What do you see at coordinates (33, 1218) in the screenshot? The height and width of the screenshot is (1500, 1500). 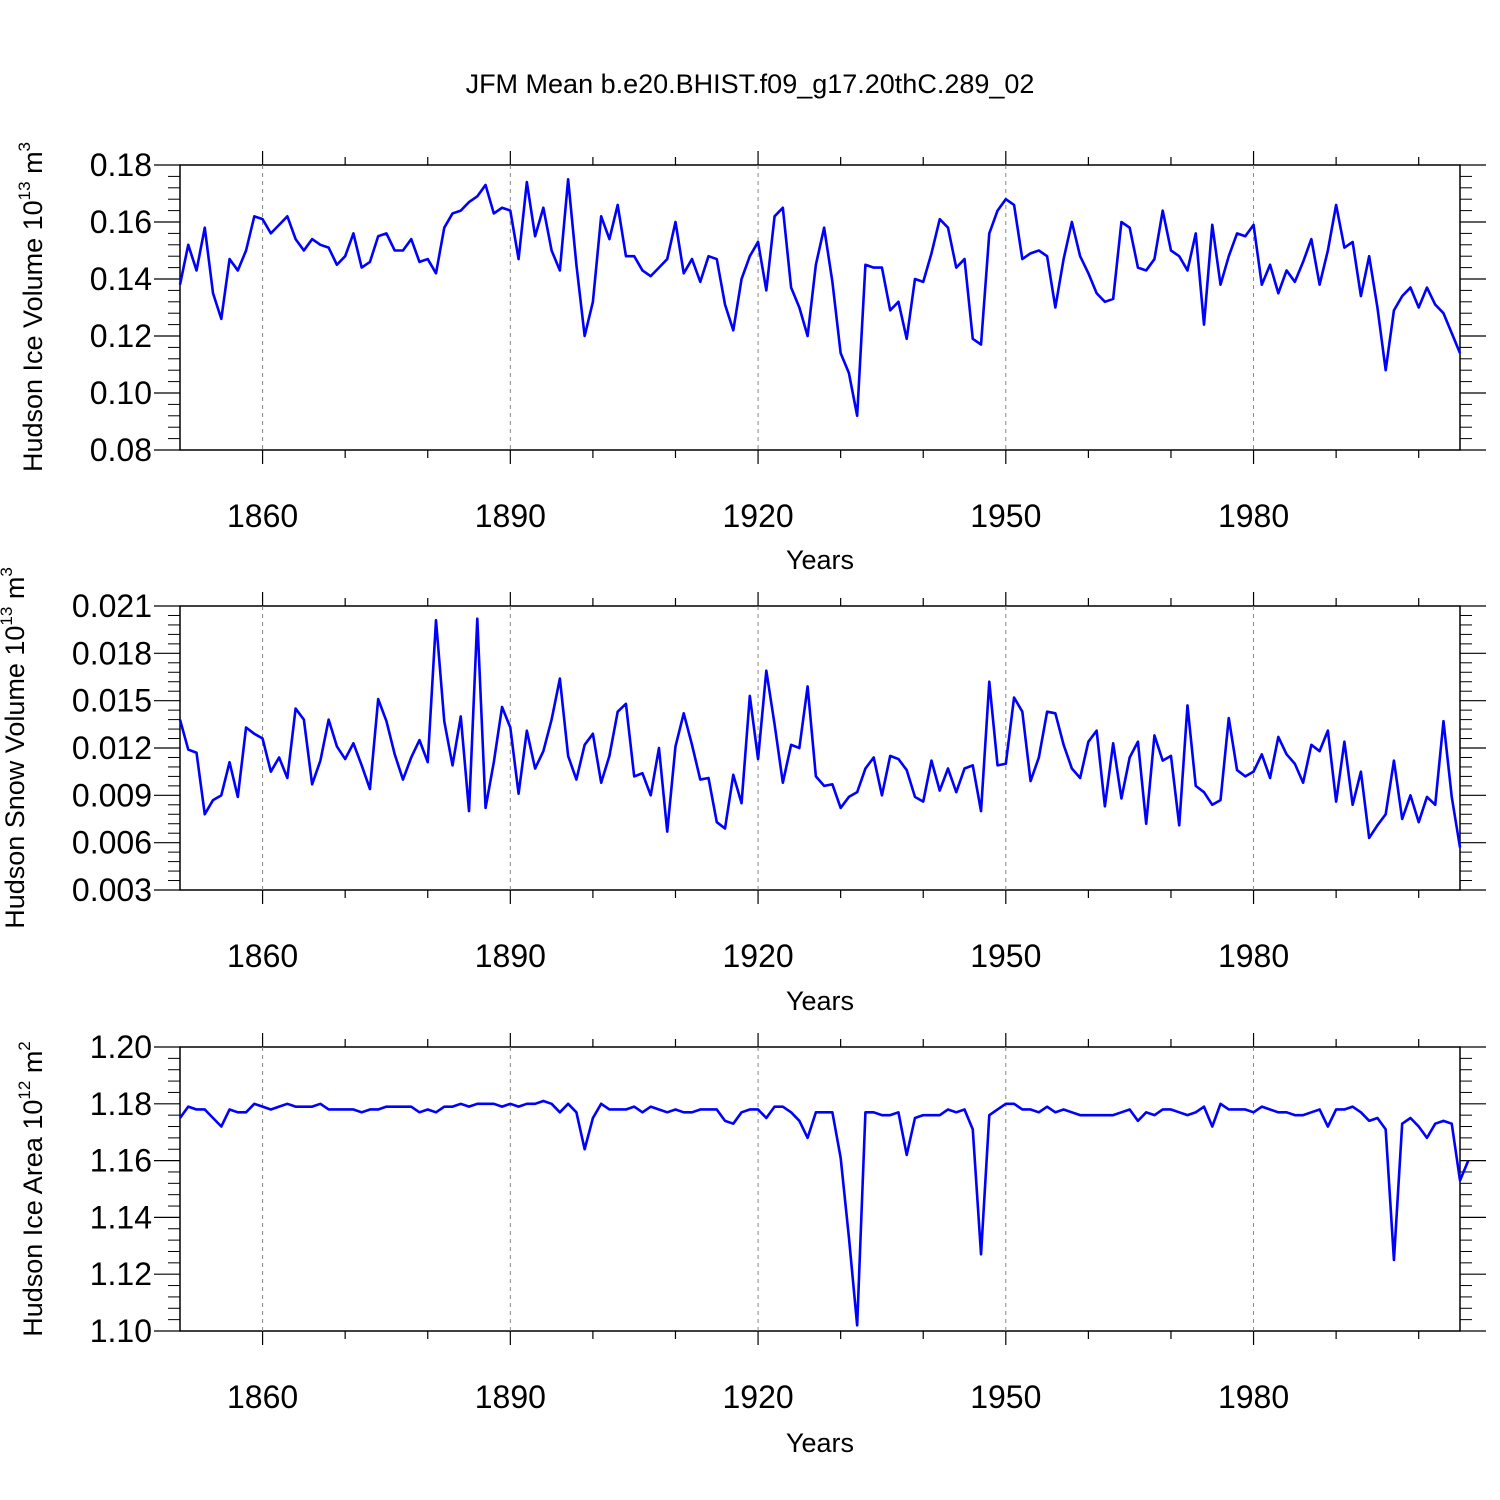 I see `y-axis-title-text: Hudson Ice Area 10` at bounding box center [33, 1218].